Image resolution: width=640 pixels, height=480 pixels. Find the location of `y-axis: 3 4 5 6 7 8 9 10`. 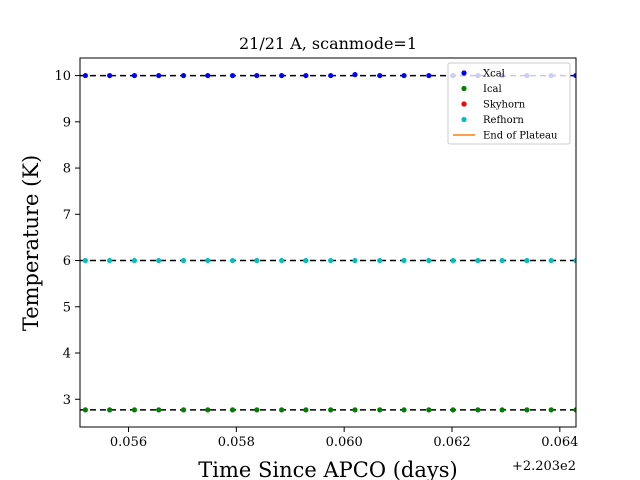

y-axis: 3 4 5 6 7 8 9 10 is located at coordinates (67, 238).